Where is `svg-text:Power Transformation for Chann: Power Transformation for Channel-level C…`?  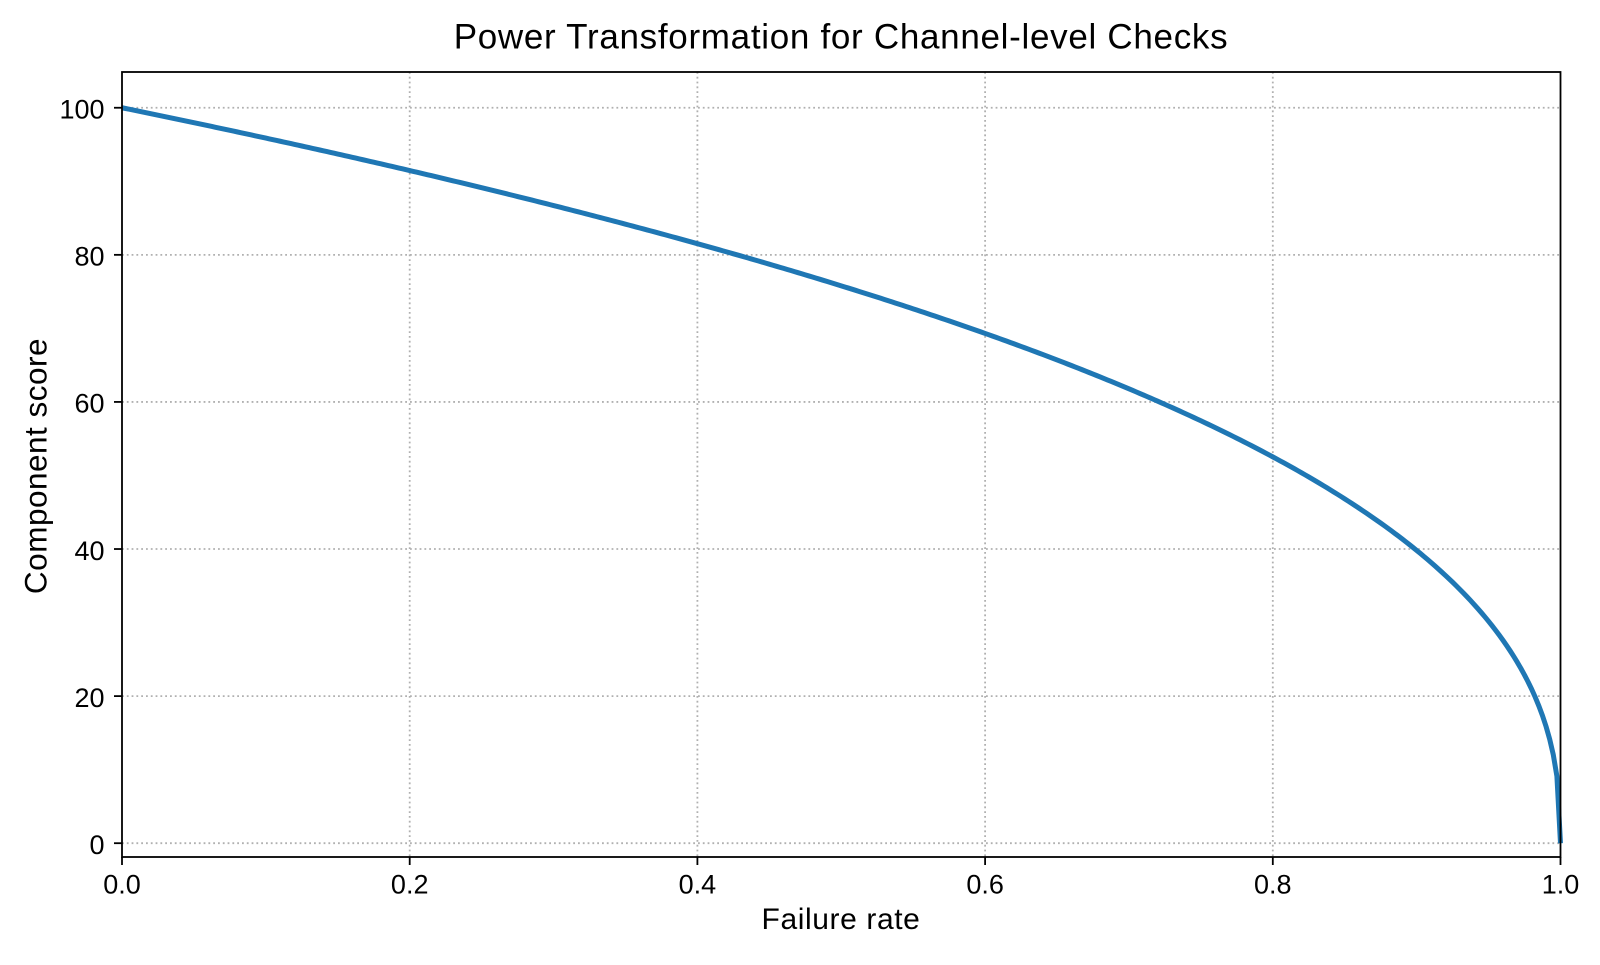
svg-text:Power Transformation for Chann: Power Transformation for Channel-level C… is located at coordinates (841, 37).